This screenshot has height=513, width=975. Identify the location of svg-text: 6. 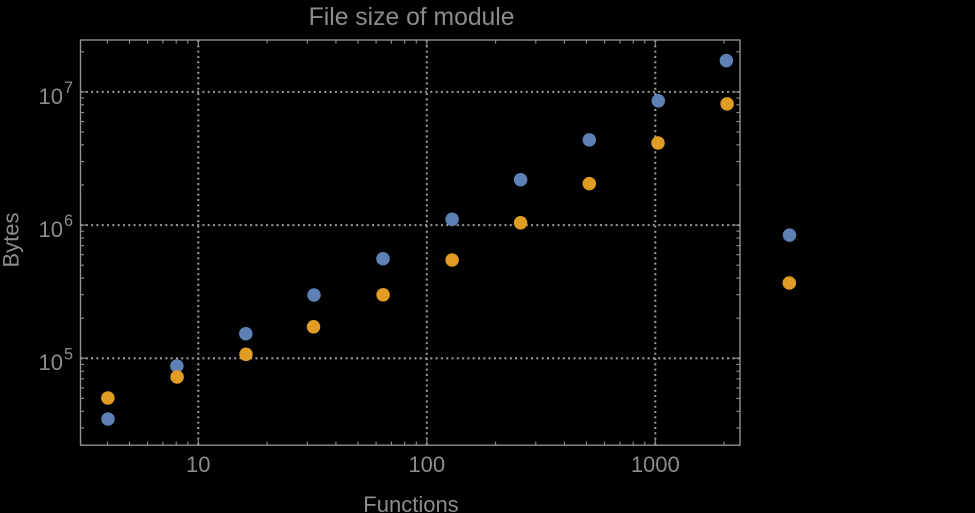
(68, 221).